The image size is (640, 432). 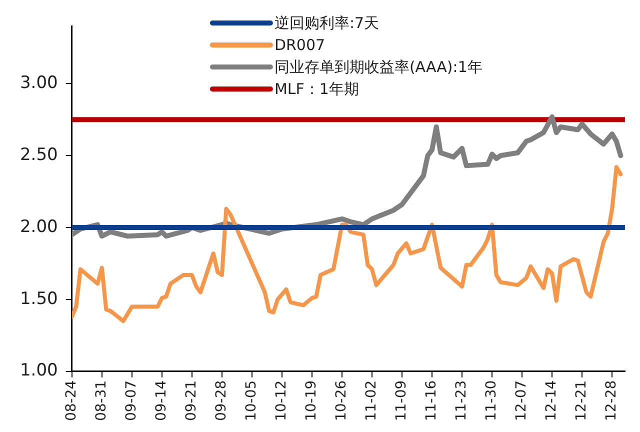 What do you see at coordinates (132, 401) in the screenshot?
I see `x-tick-label: 09-07` at bounding box center [132, 401].